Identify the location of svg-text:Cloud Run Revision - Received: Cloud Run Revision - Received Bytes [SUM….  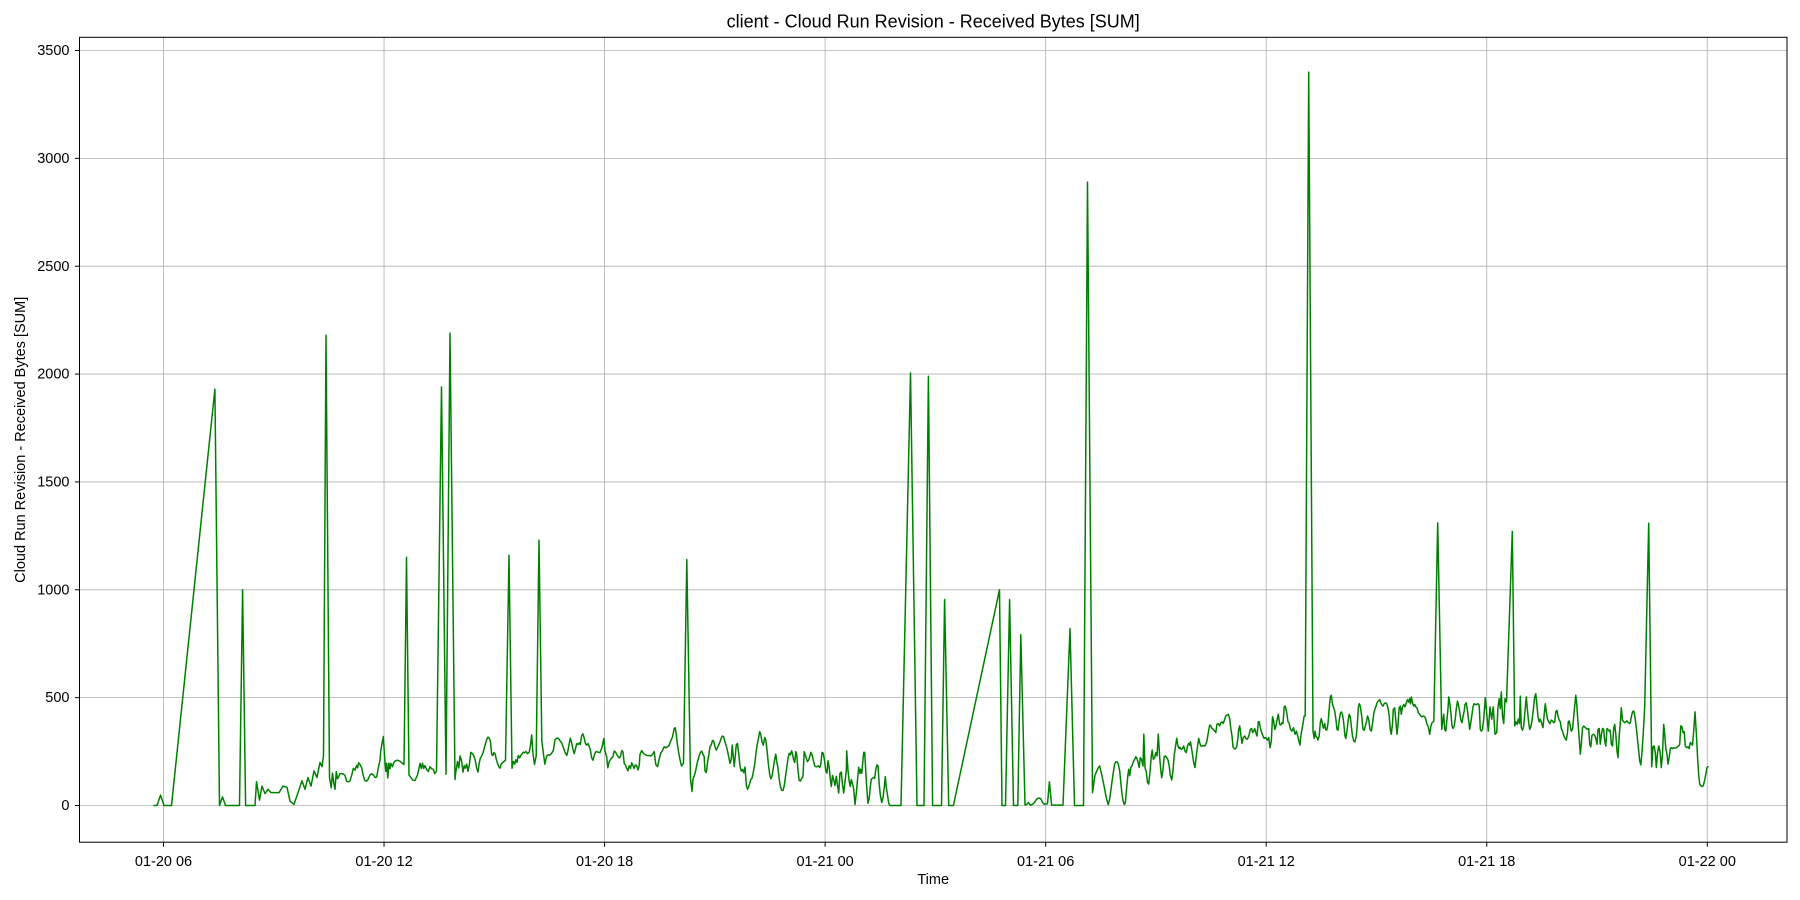
(21, 440).